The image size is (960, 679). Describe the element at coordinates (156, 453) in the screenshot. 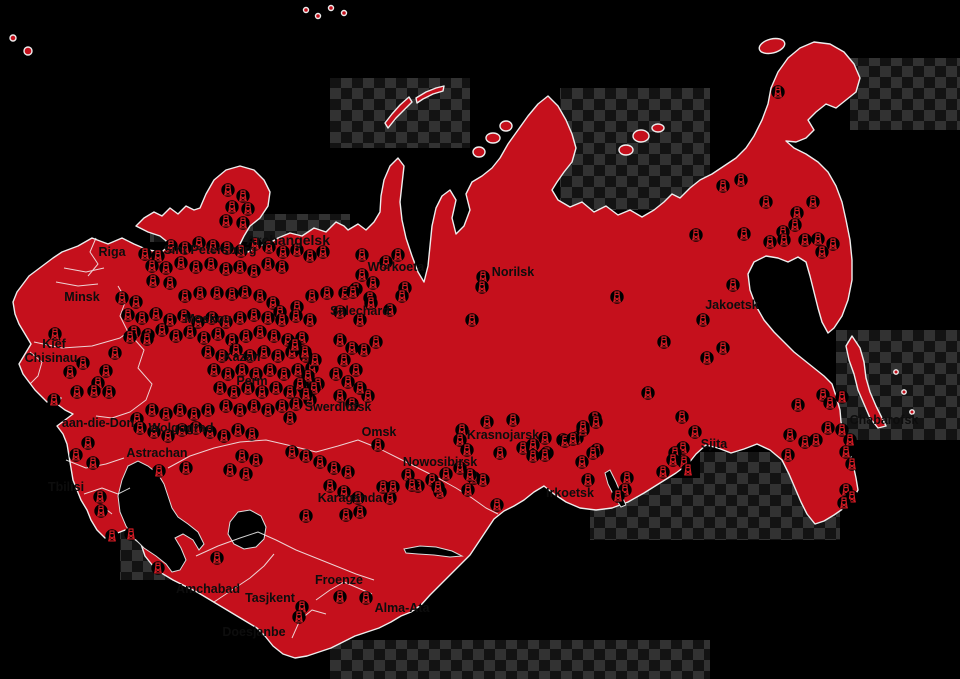

I see `city-label: Astrachan` at that location.